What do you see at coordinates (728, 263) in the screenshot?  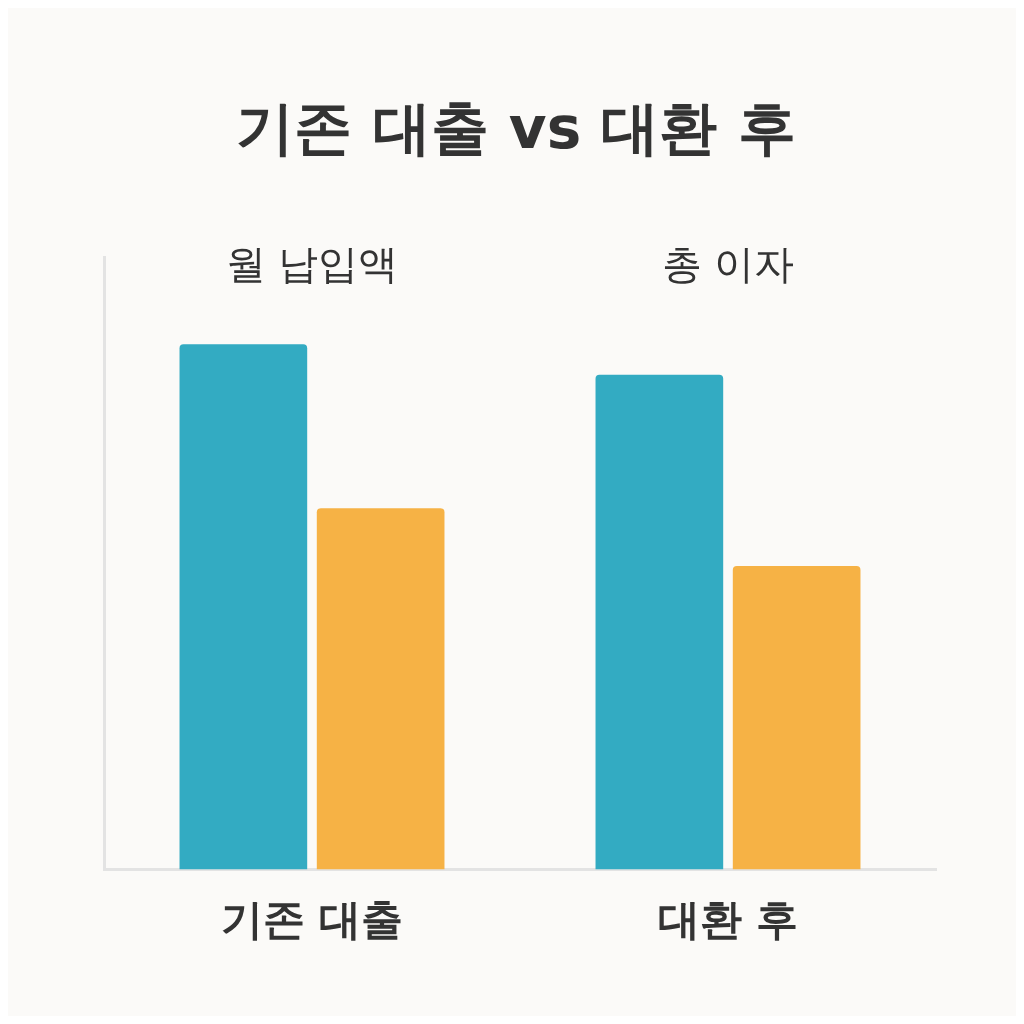 I see `text: 총 이자` at bounding box center [728, 263].